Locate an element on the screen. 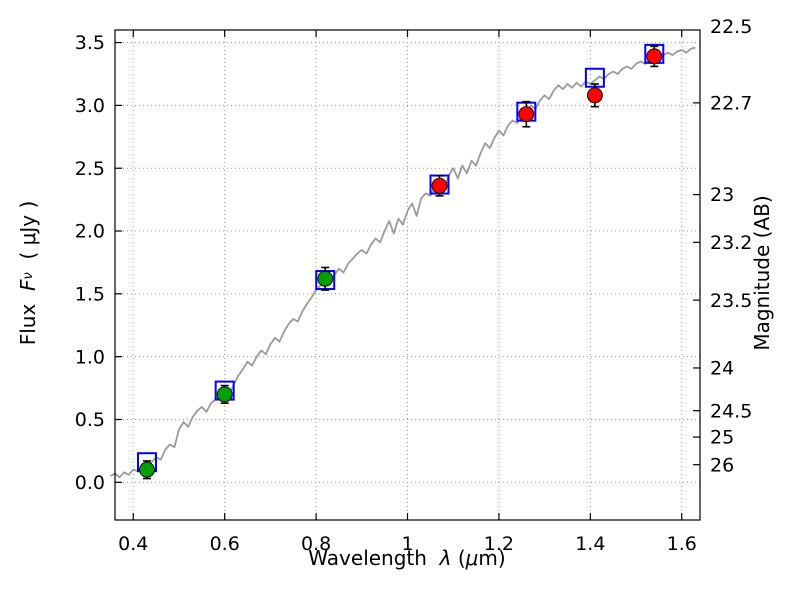 The height and width of the screenshot is (600, 800). ylabel-unit: ( μJy ) is located at coordinates (28, 236).